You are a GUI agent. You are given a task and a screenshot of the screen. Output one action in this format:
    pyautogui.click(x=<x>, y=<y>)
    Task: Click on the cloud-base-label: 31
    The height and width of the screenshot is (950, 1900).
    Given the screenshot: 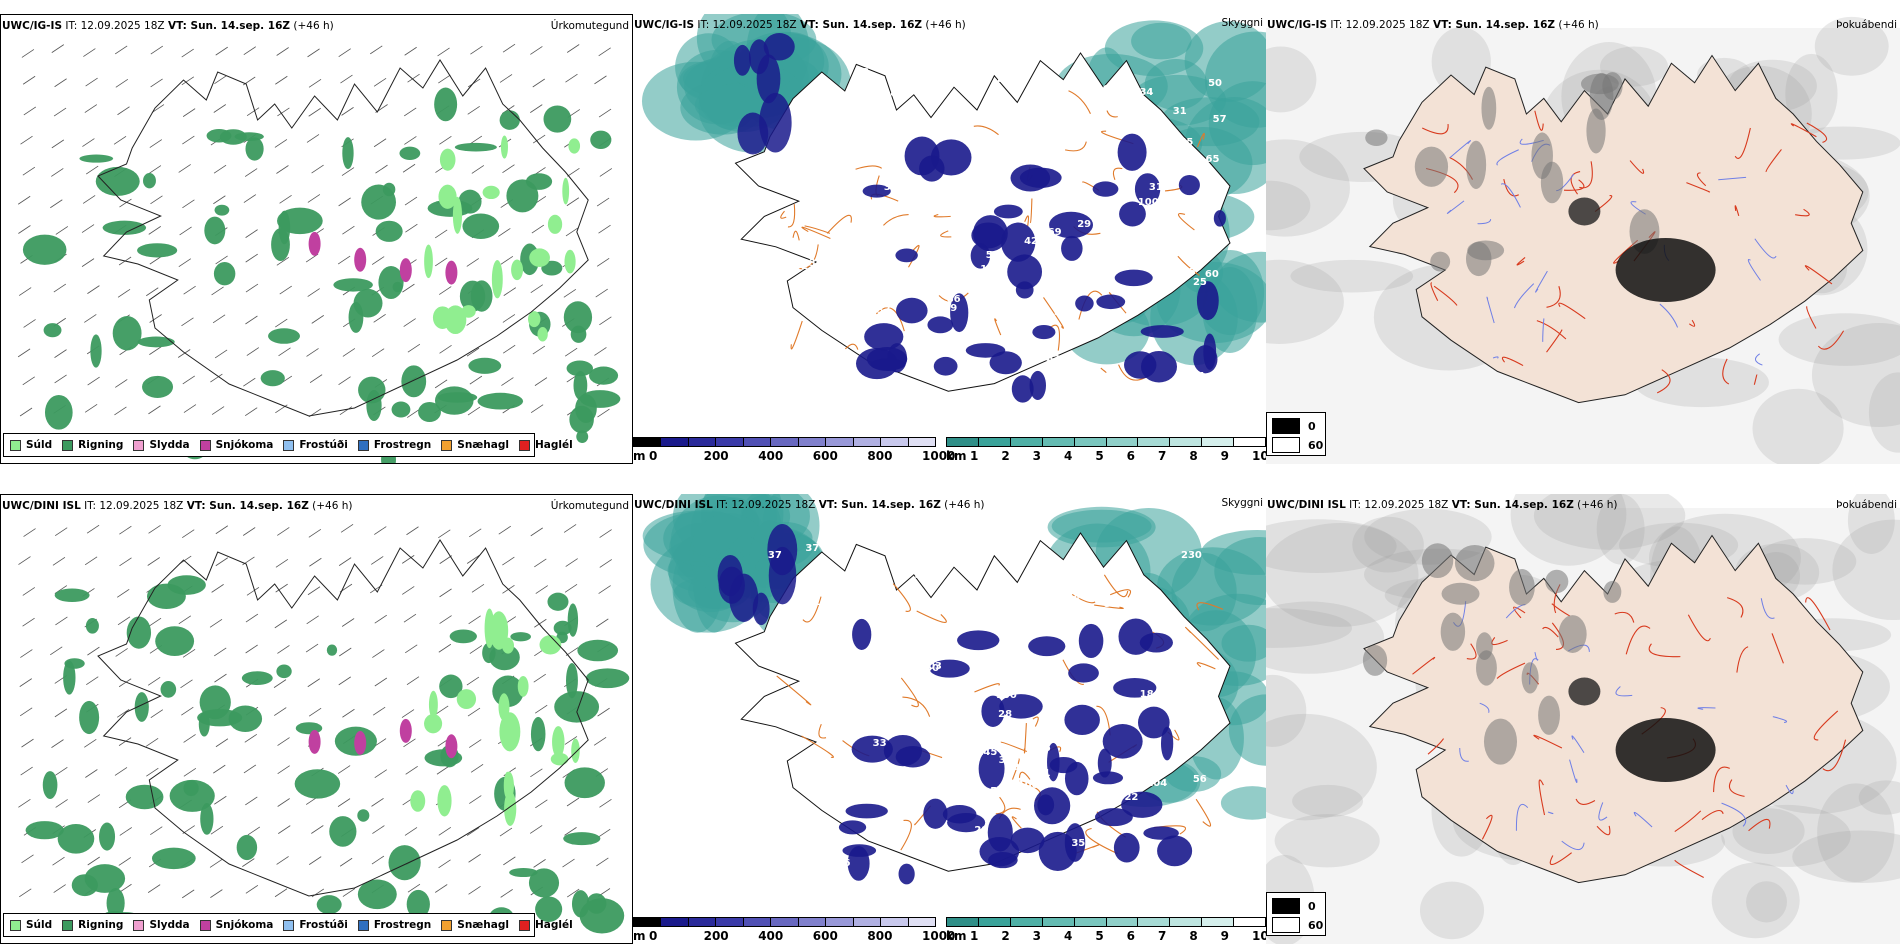 What is the action you would take?
    pyautogui.click(x=1155, y=187)
    